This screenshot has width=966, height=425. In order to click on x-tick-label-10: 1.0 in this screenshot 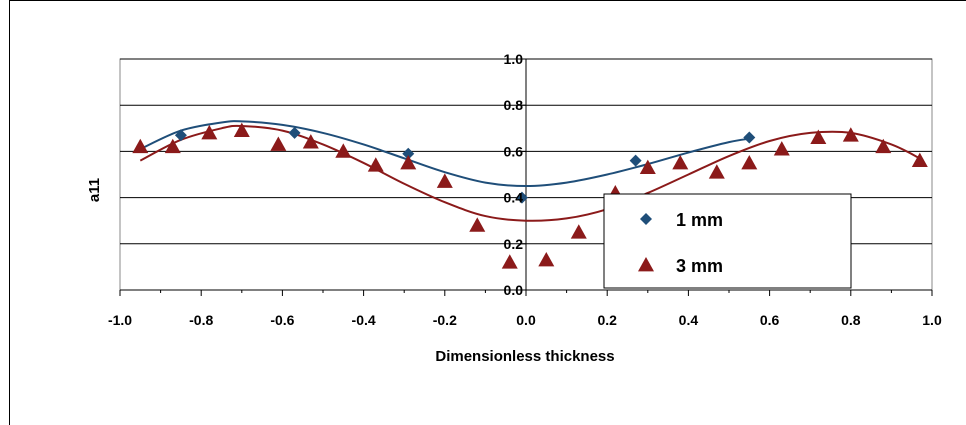, I will do `click(932, 320)`.